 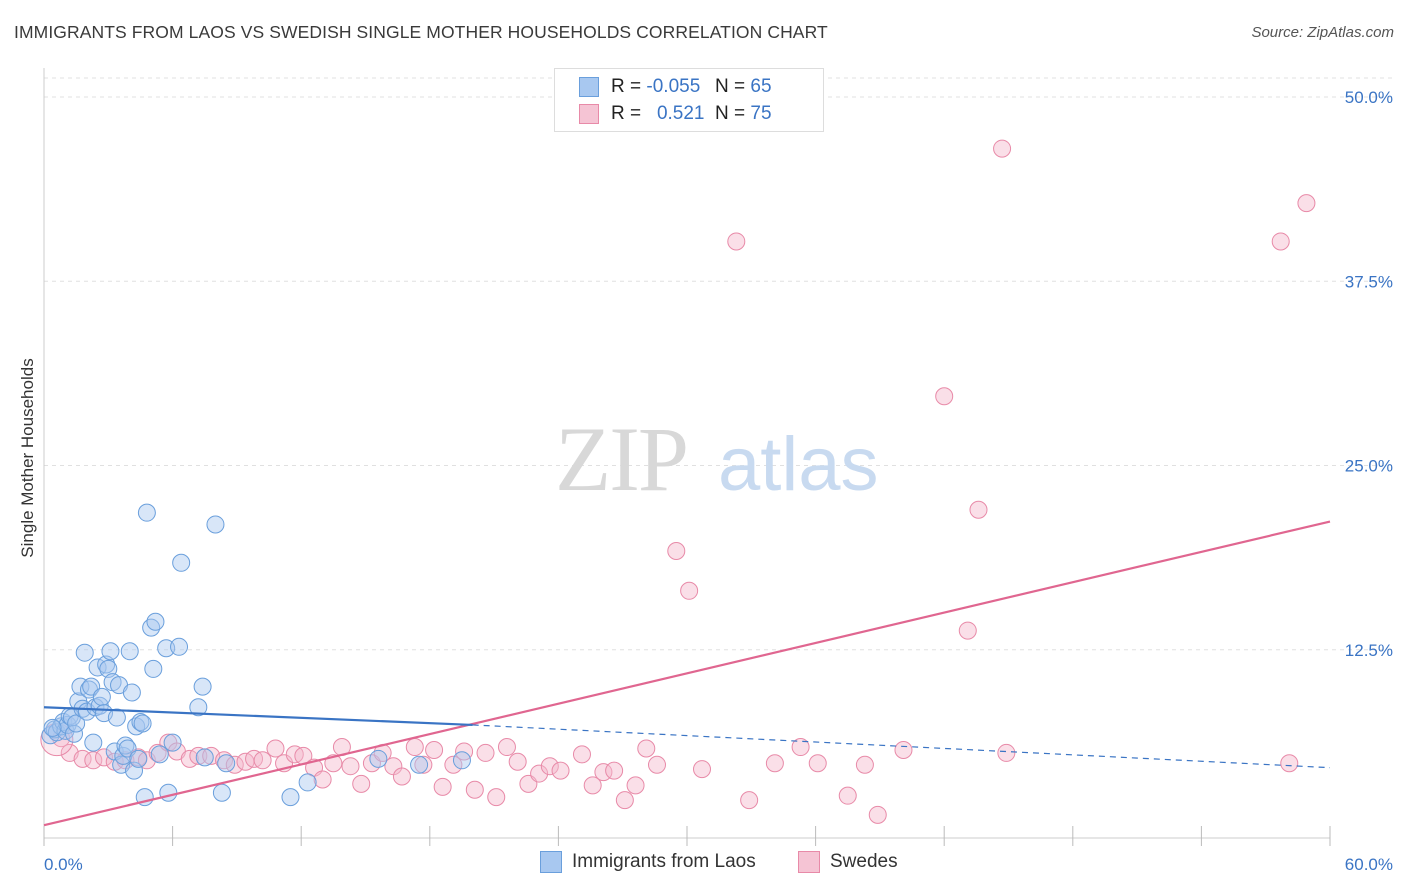 What do you see at coordinates (256, 655) in the screenshot?
I see `laos-points` at bounding box center [256, 655].